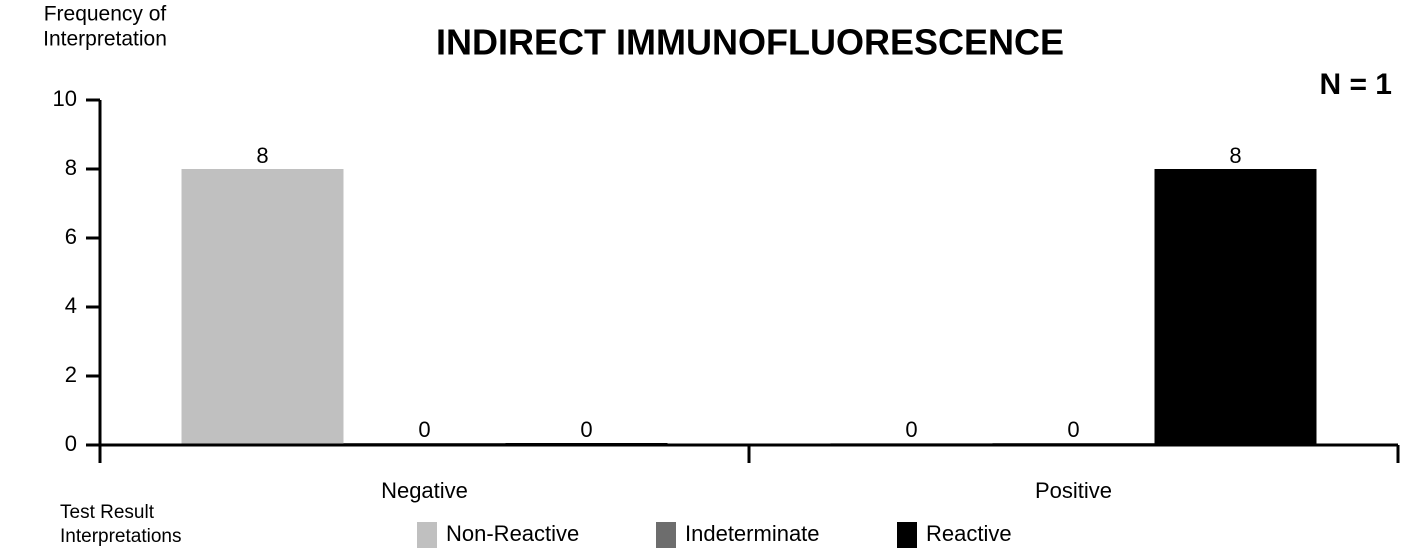 Image resolution: width=1402 pixels, height=560 pixels. I want to click on x-tick-label: Negative, so click(424, 490).